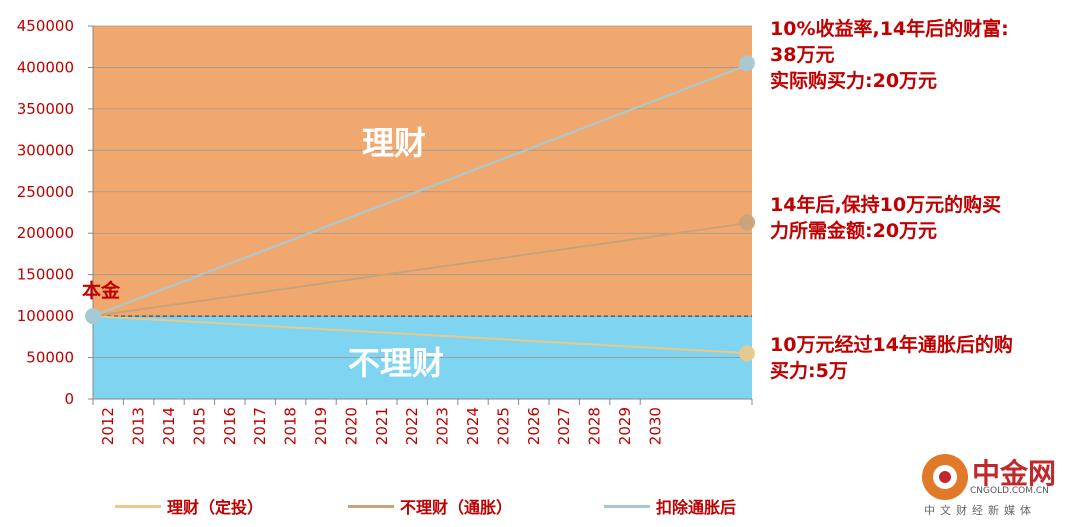 Image resolution: width=1080 pixels, height=527 pixels. Describe the element at coordinates (69, 399) in the screenshot. I see `y-tick-label: 0` at that location.